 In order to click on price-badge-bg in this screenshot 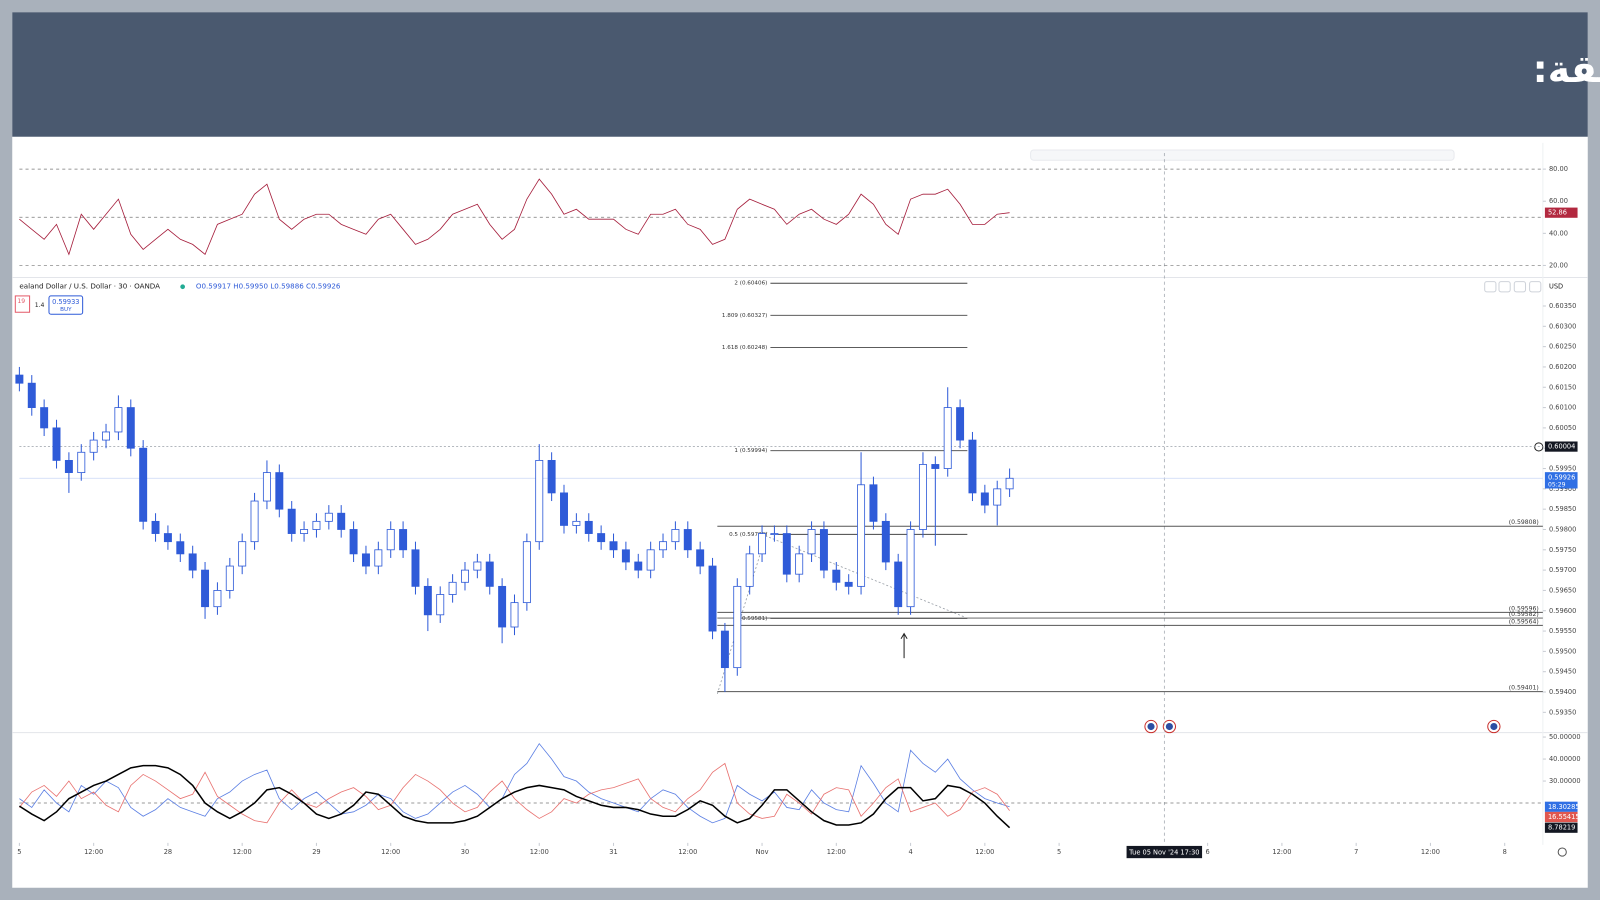, I will do `click(1561, 480)`.